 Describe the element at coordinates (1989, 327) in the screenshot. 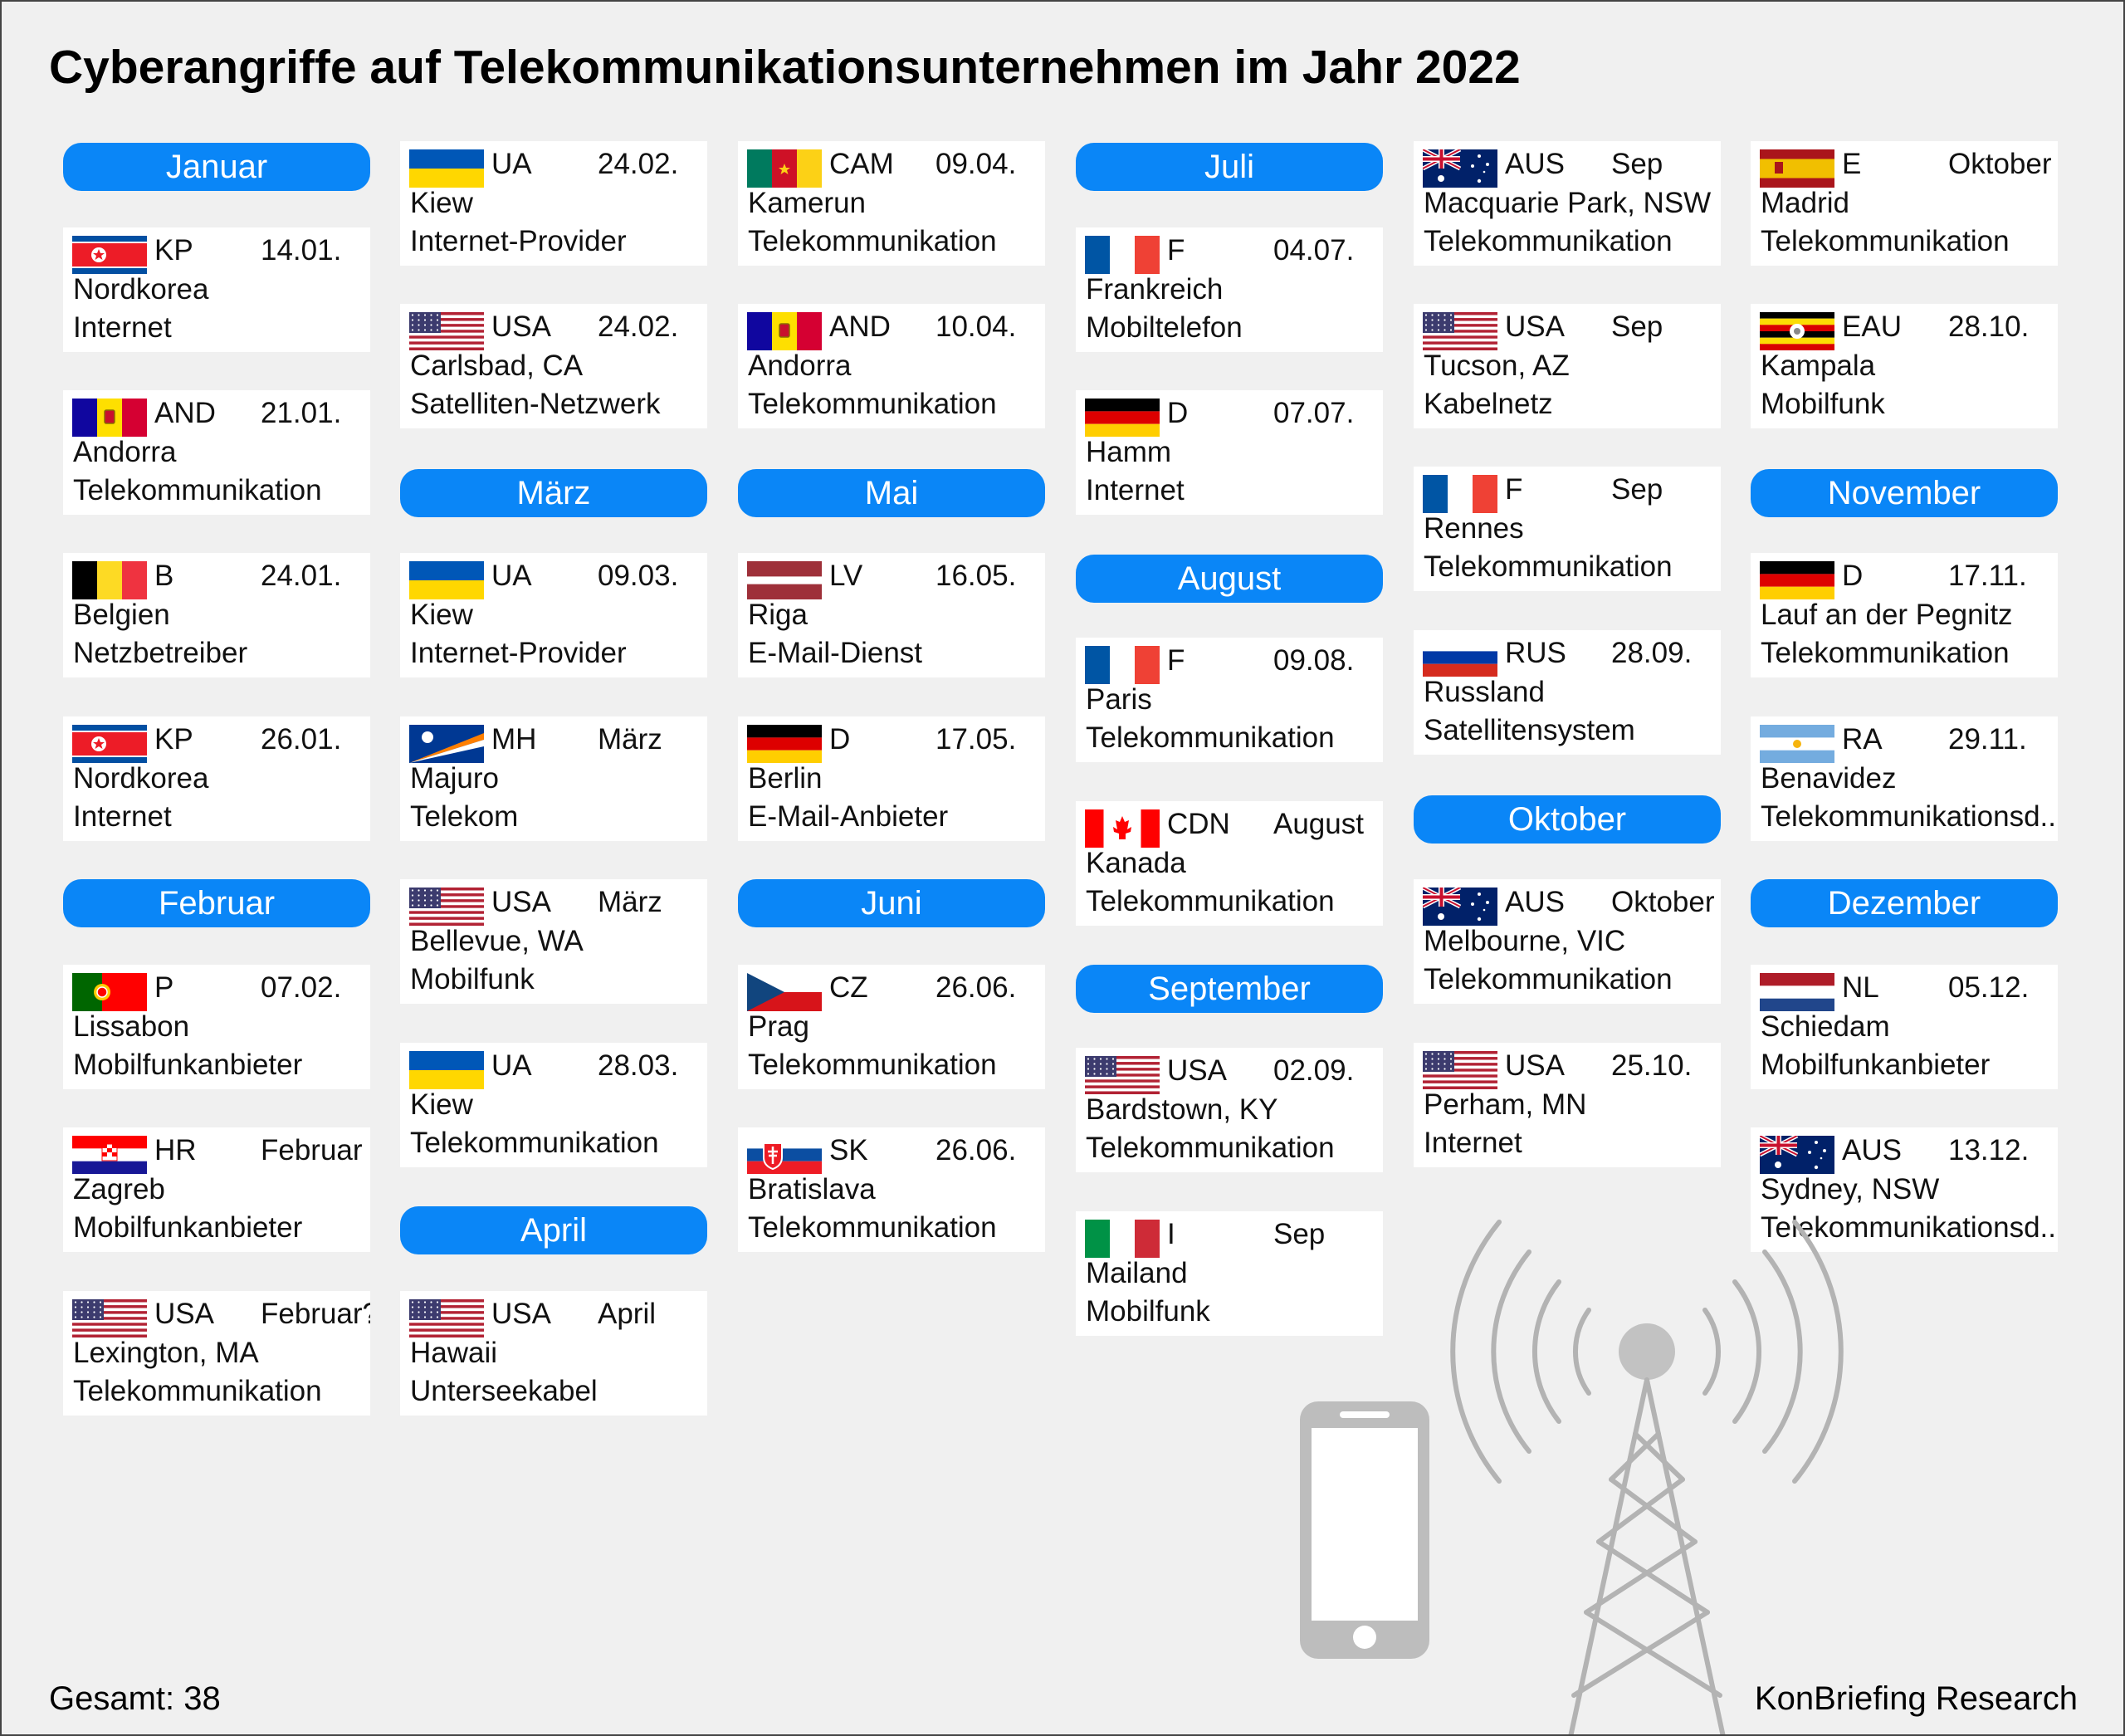

I see `attack-date: 28.10.` at that location.